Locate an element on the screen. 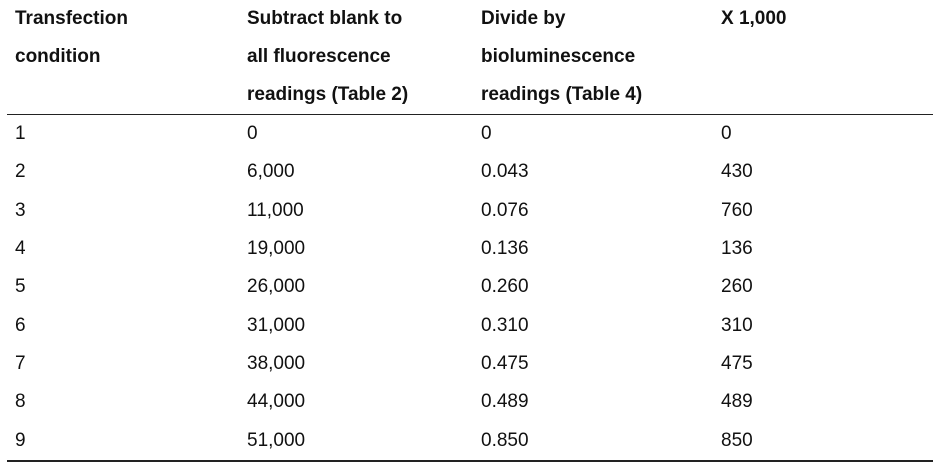 This screenshot has height=474, width=945. table-cell: 38,000 is located at coordinates (276, 363).